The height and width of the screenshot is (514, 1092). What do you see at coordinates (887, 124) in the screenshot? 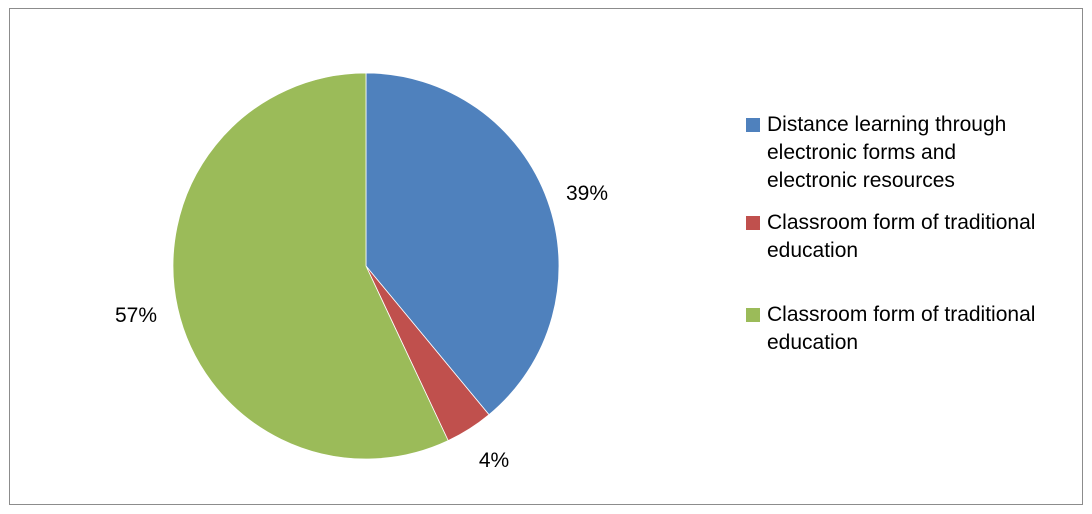
I see `legend-label-line: Distance learning through` at bounding box center [887, 124].